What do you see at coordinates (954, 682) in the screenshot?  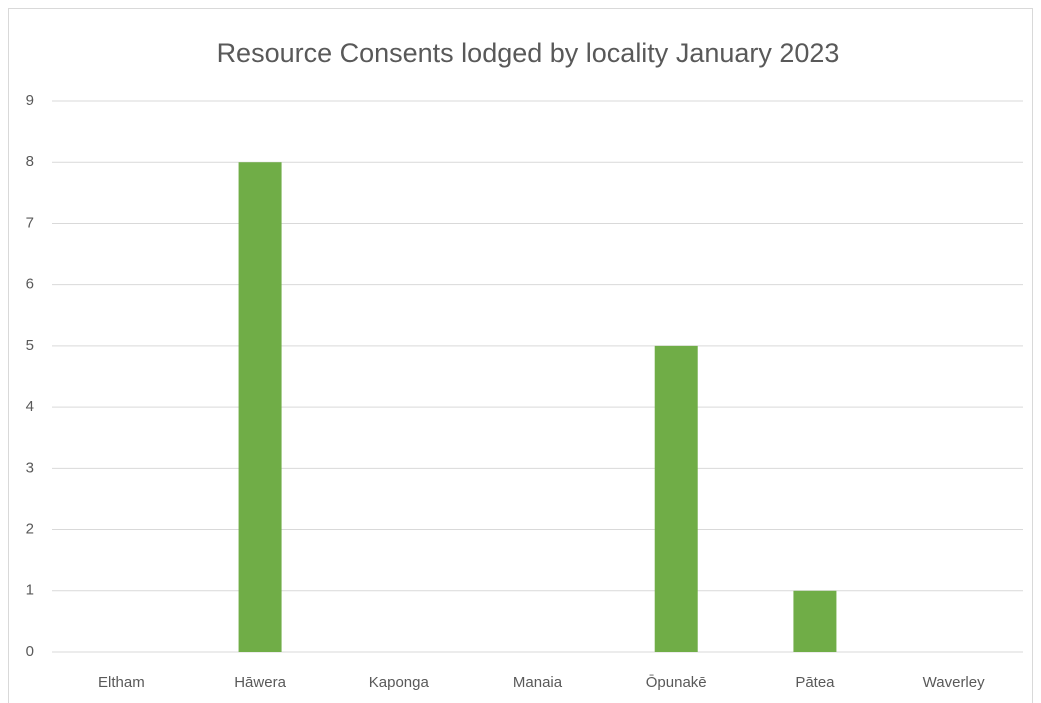 I see `x-tick-label: Waverley` at bounding box center [954, 682].